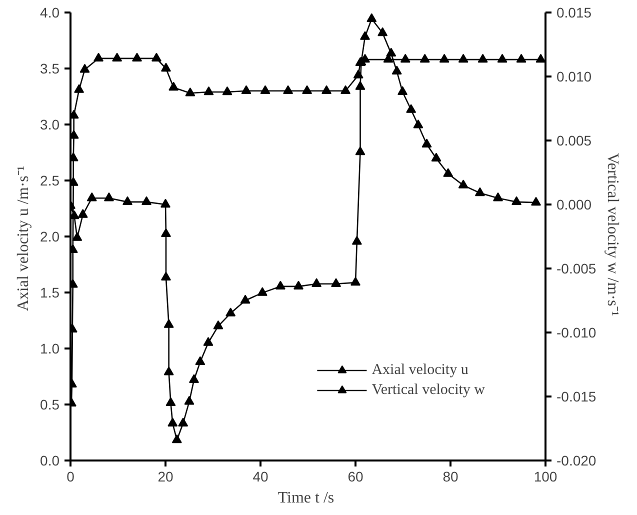 The image size is (637, 515). What do you see at coordinates (50, 404) in the screenshot?
I see `y-tick-label: 0.5` at bounding box center [50, 404].